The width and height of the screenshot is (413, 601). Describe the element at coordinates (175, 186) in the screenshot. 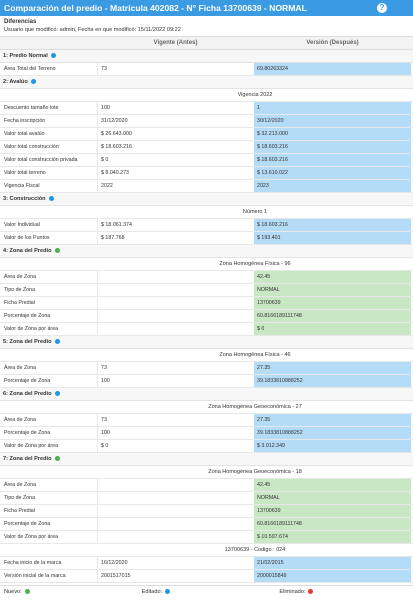

I see `before-value: 2022` at that location.